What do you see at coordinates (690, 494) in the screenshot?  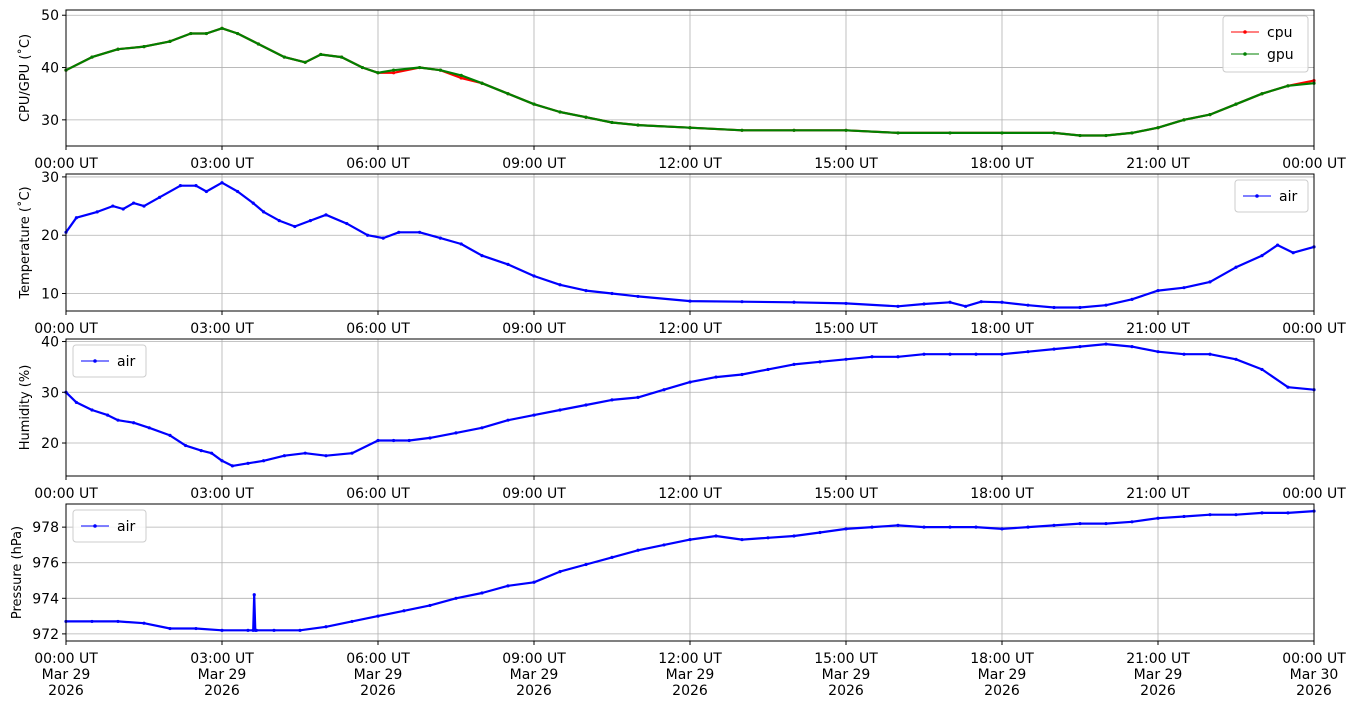 I see `x-tick-label: 12:00 UT` at bounding box center [690, 494].